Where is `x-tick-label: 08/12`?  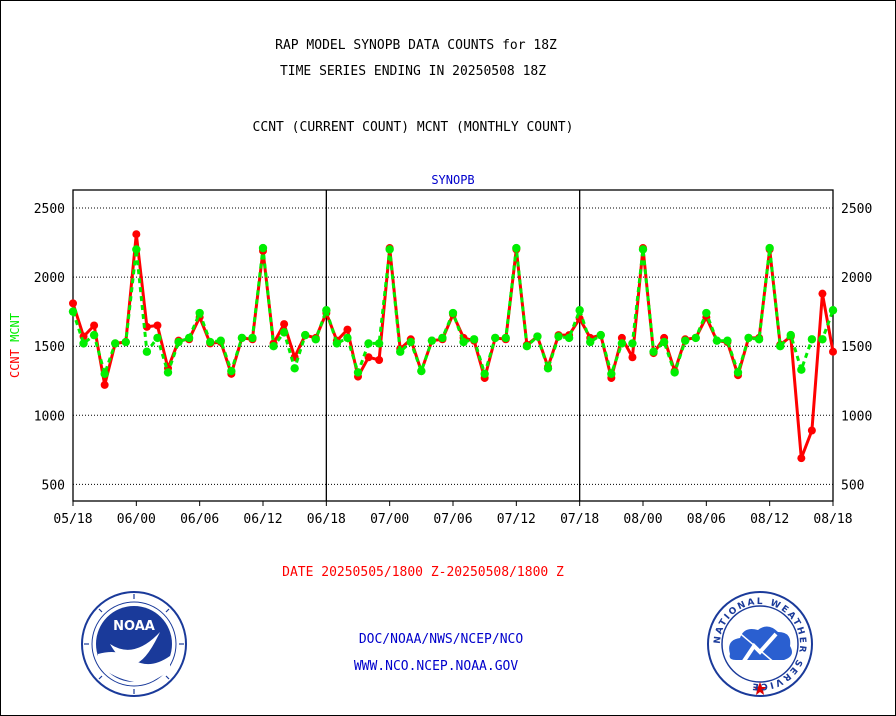 x-tick-label: 08/12 is located at coordinates (769, 519).